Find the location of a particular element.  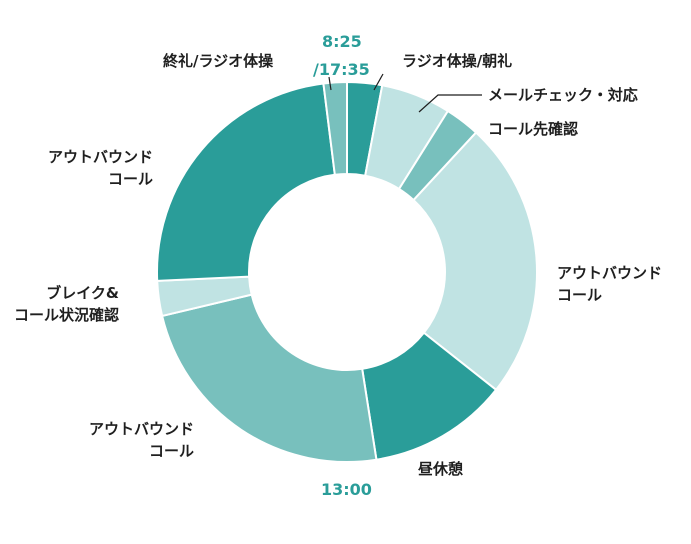

slice-label-lunch: 昼休憩 is located at coordinates (441, 469).